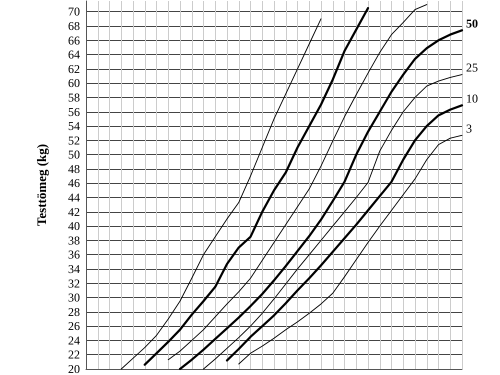 The height and width of the screenshot is (375, 500). I want to click on y-tick-label: 60, so click(74, 83).